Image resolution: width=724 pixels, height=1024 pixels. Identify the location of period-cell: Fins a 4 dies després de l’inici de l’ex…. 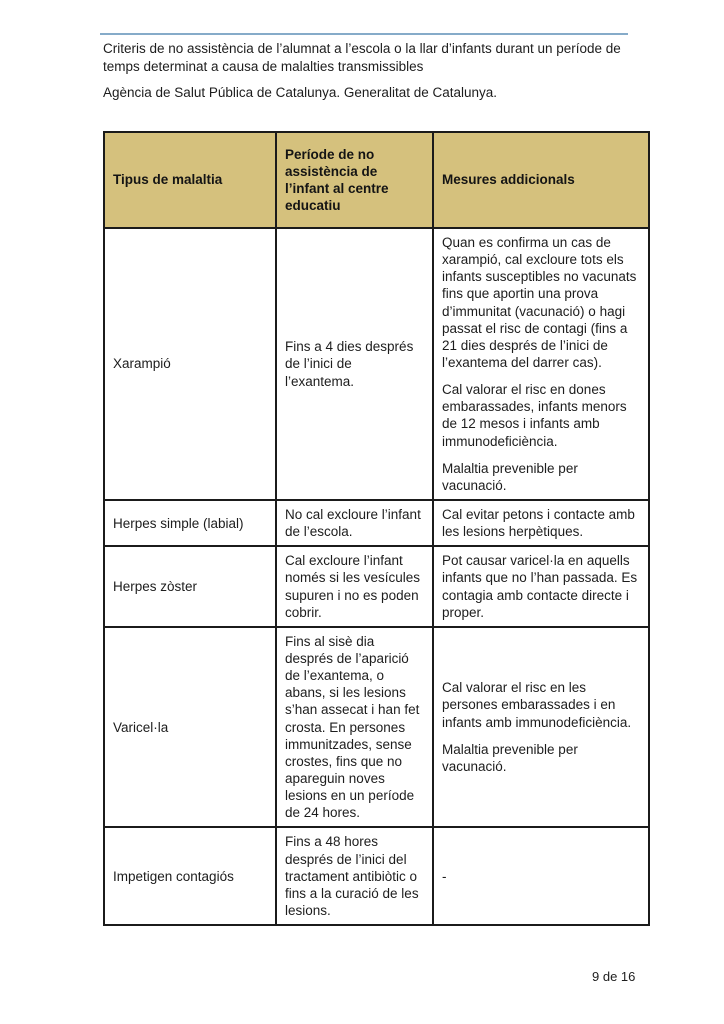
(354, 364).